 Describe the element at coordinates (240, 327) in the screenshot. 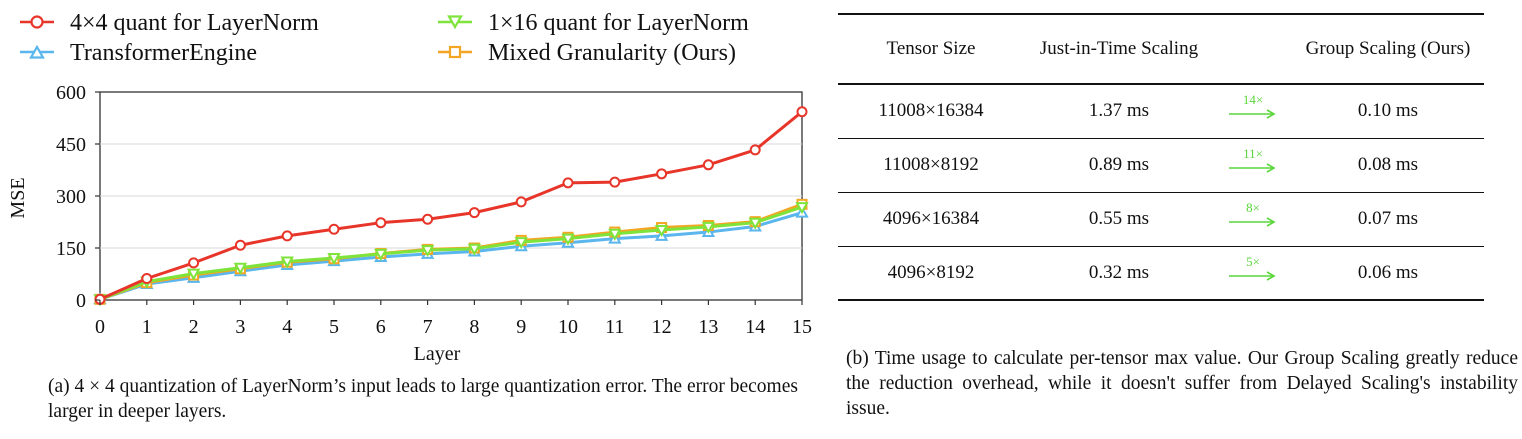

I see `x-tick-label: 3` at that location.